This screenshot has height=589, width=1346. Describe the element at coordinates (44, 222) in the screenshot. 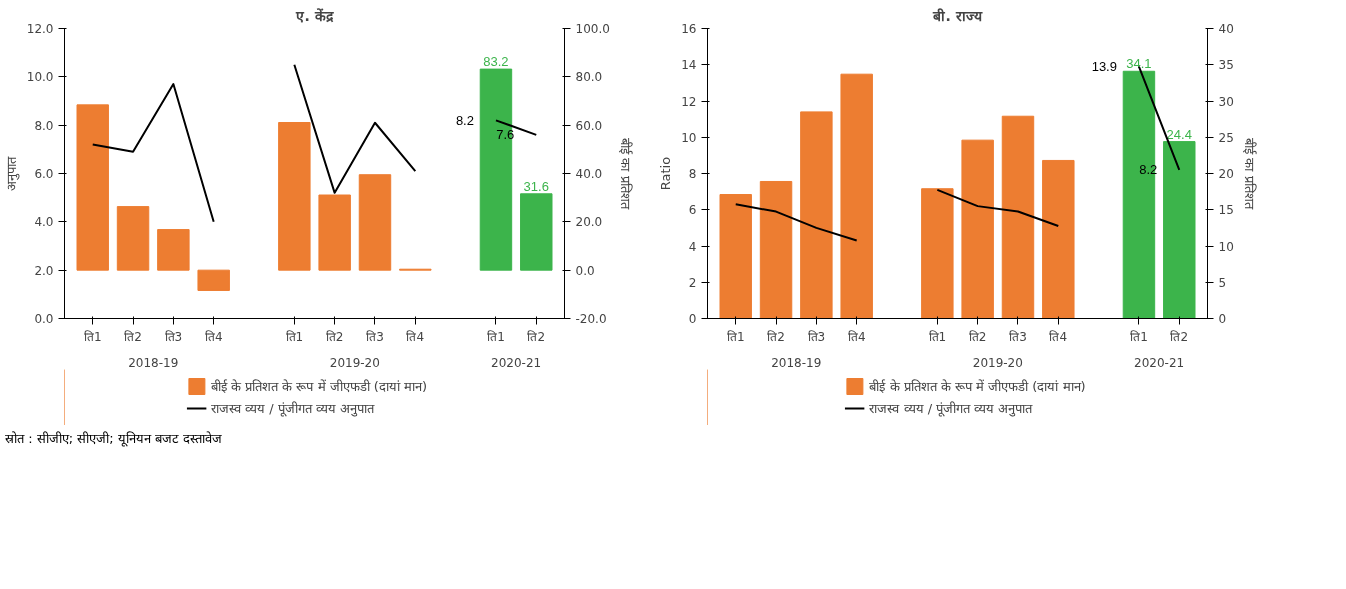

I see `y-tick-label: 4.0` at that location.